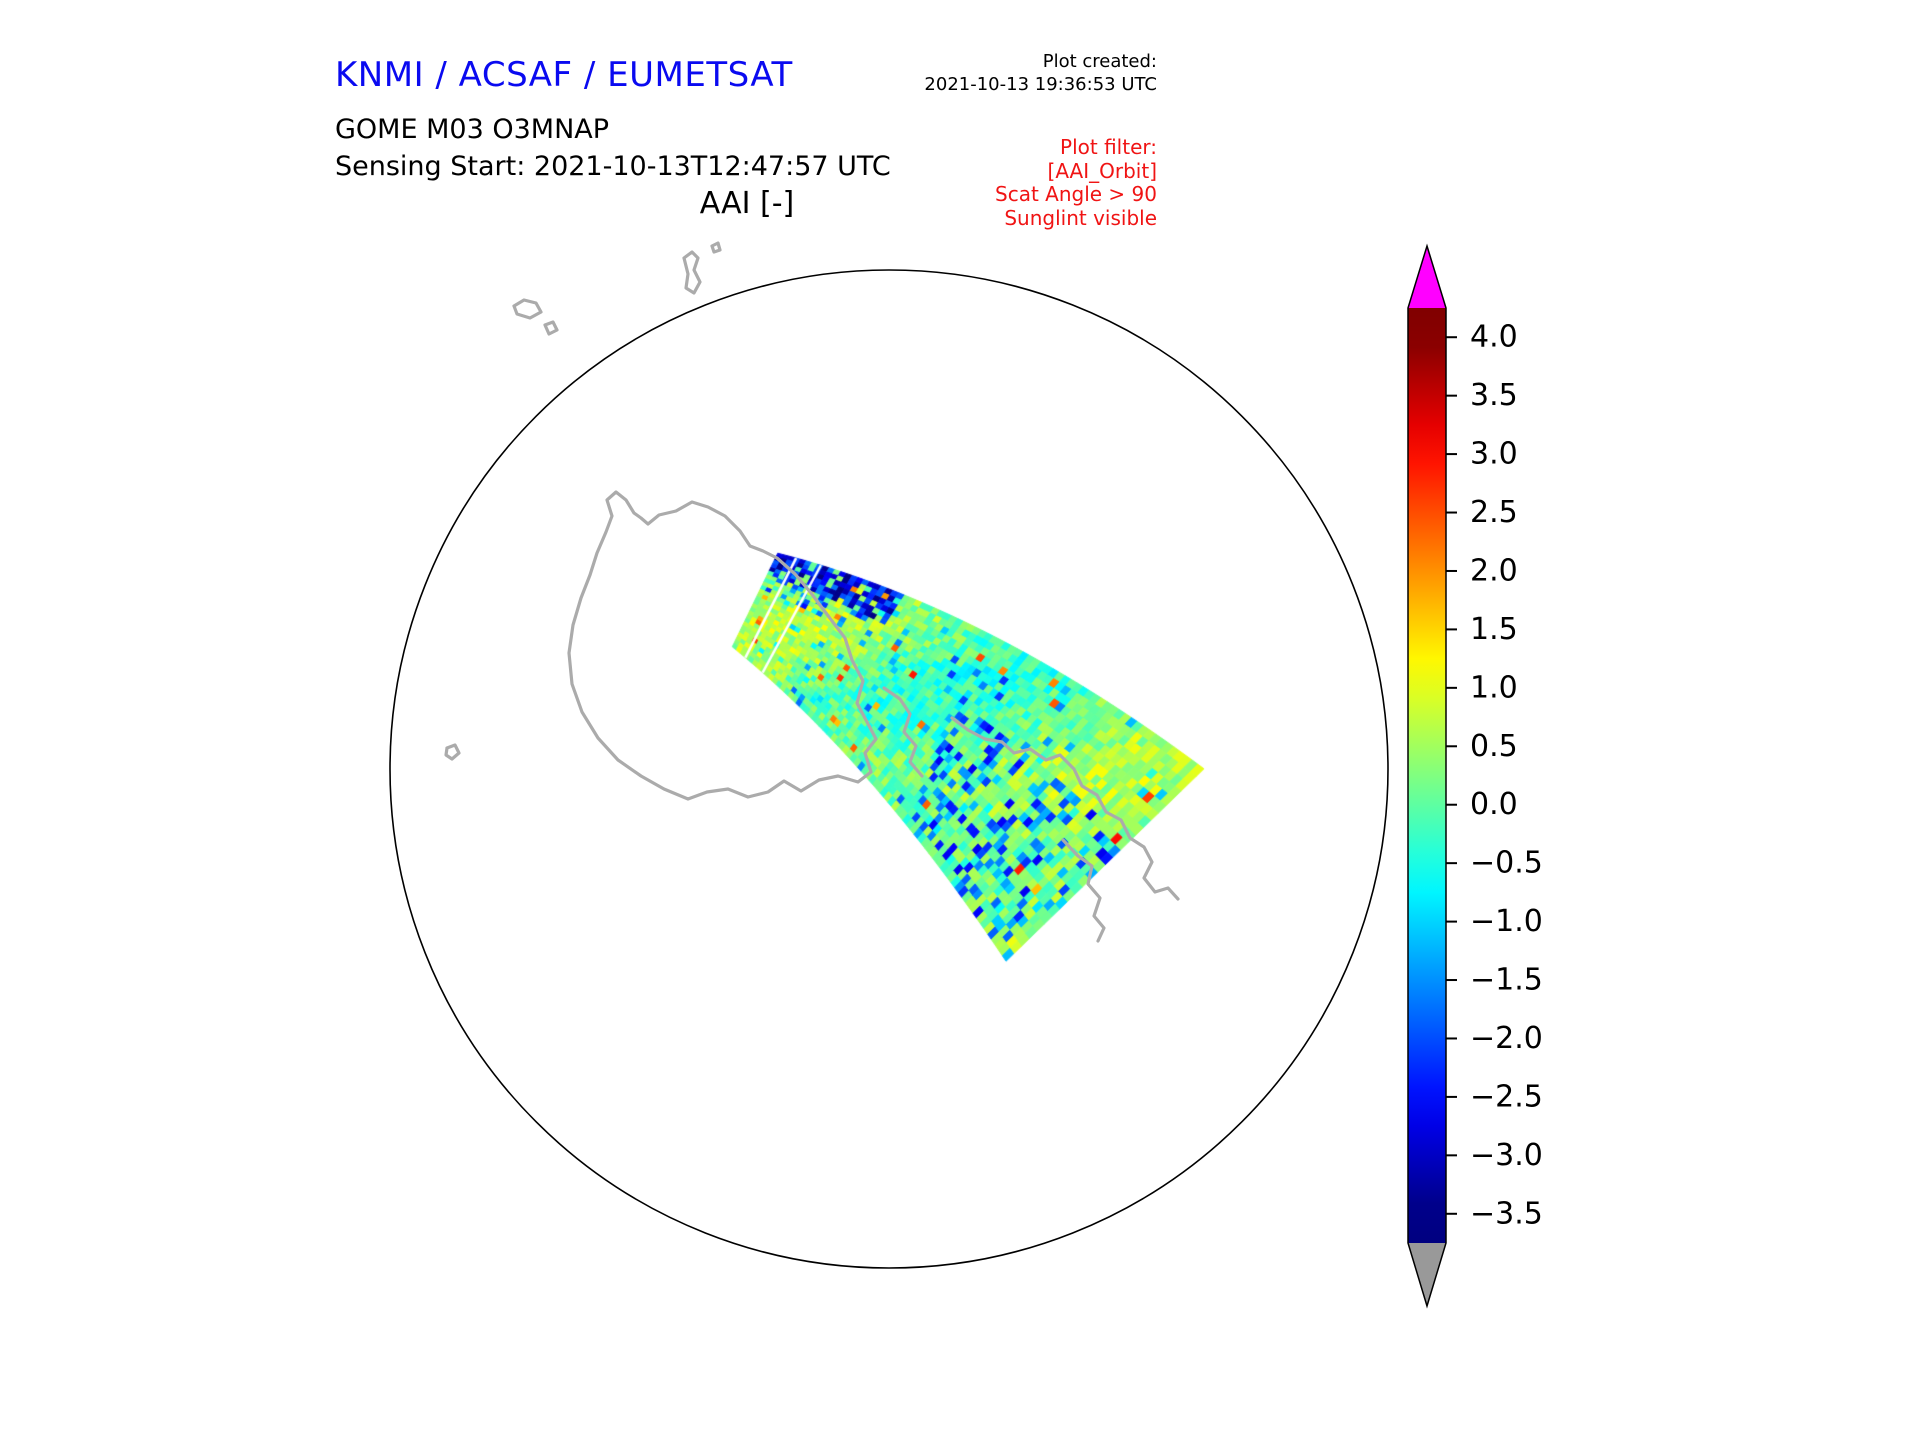 The height and width of the screenshot is (1440, 1920). What do you see at coordinates (1080, 217) in the screenshot?
I see `plot-filter-line: Sunglint visible` at bounding box center [1080, 217].